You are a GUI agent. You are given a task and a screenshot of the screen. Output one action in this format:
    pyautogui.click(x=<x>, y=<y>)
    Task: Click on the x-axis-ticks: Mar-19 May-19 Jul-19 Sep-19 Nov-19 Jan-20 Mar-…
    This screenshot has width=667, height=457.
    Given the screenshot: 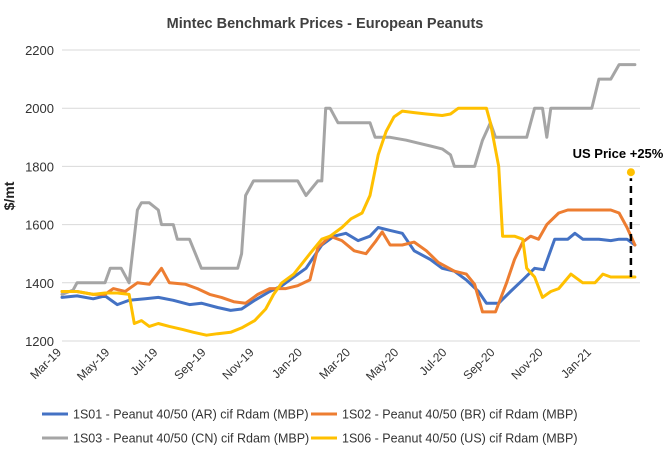 What is the action you would take?
    pyautogui.click(x=310, y=364)
    